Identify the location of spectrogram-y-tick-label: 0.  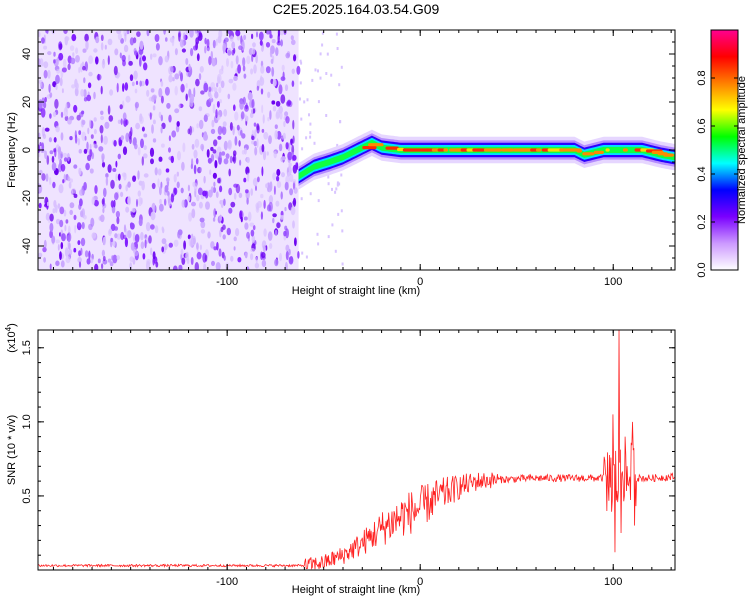
(27, 150).